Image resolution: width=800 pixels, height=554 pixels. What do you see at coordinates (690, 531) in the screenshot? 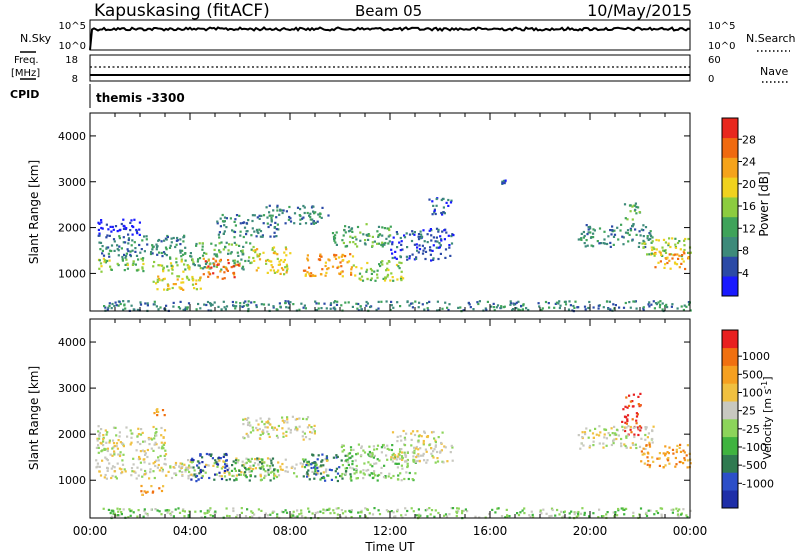
I see `time-tick-label: 00:00` at bounding box center [690, 531].